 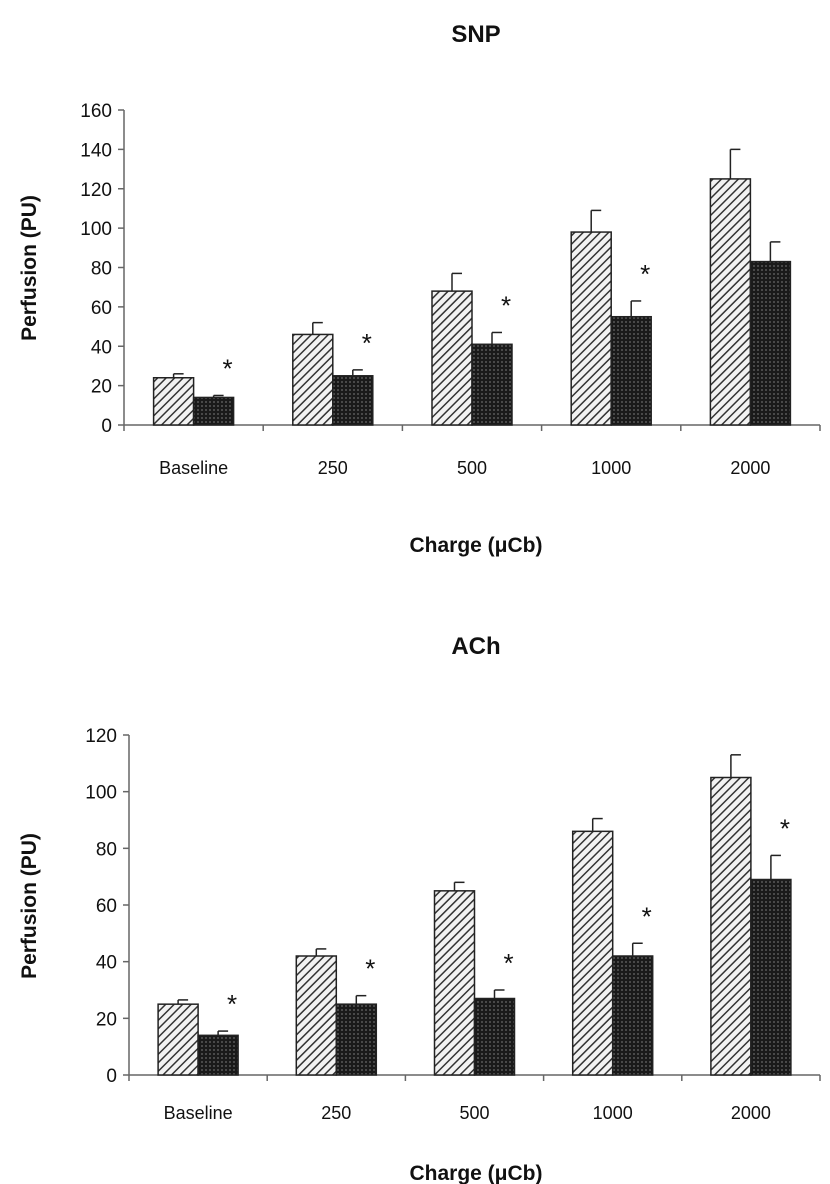 What do you see at coordinates (475, 34) in the screenshot?
I see `chart-title: SNP` at bounding box center [475, 34].